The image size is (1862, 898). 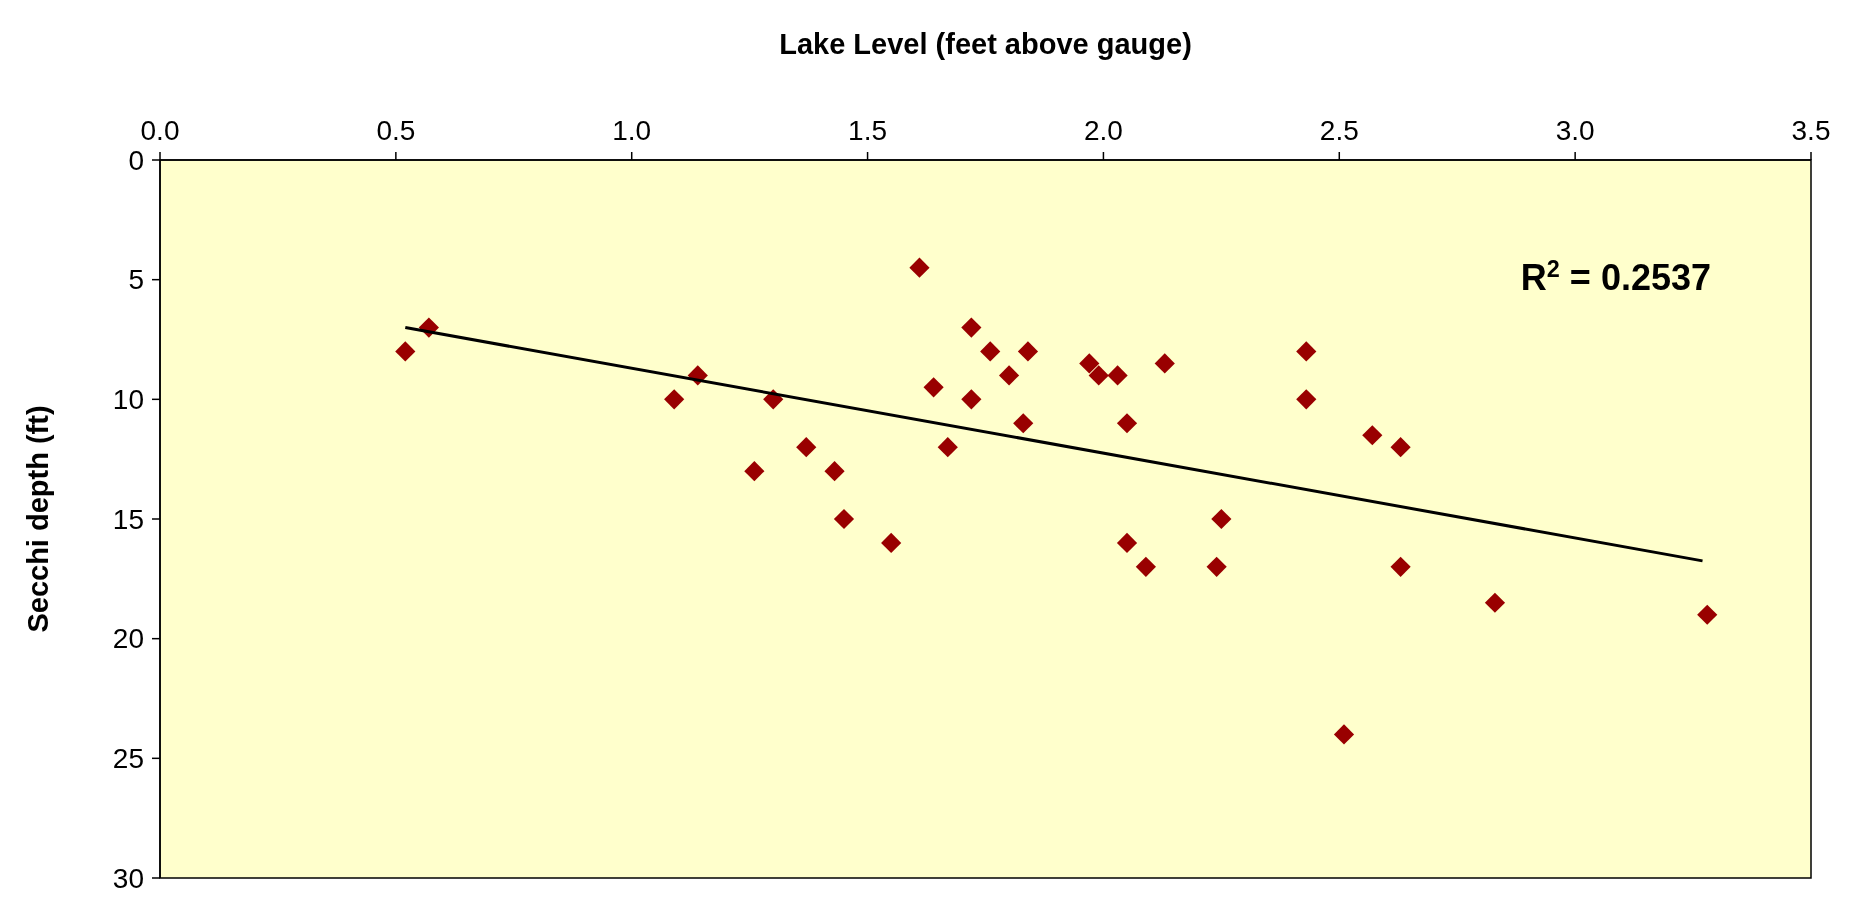 What do you see at coordinates (136, 160) in the screenshot?
I see `y-tick-label: 0` at bounding box center [136, 160].